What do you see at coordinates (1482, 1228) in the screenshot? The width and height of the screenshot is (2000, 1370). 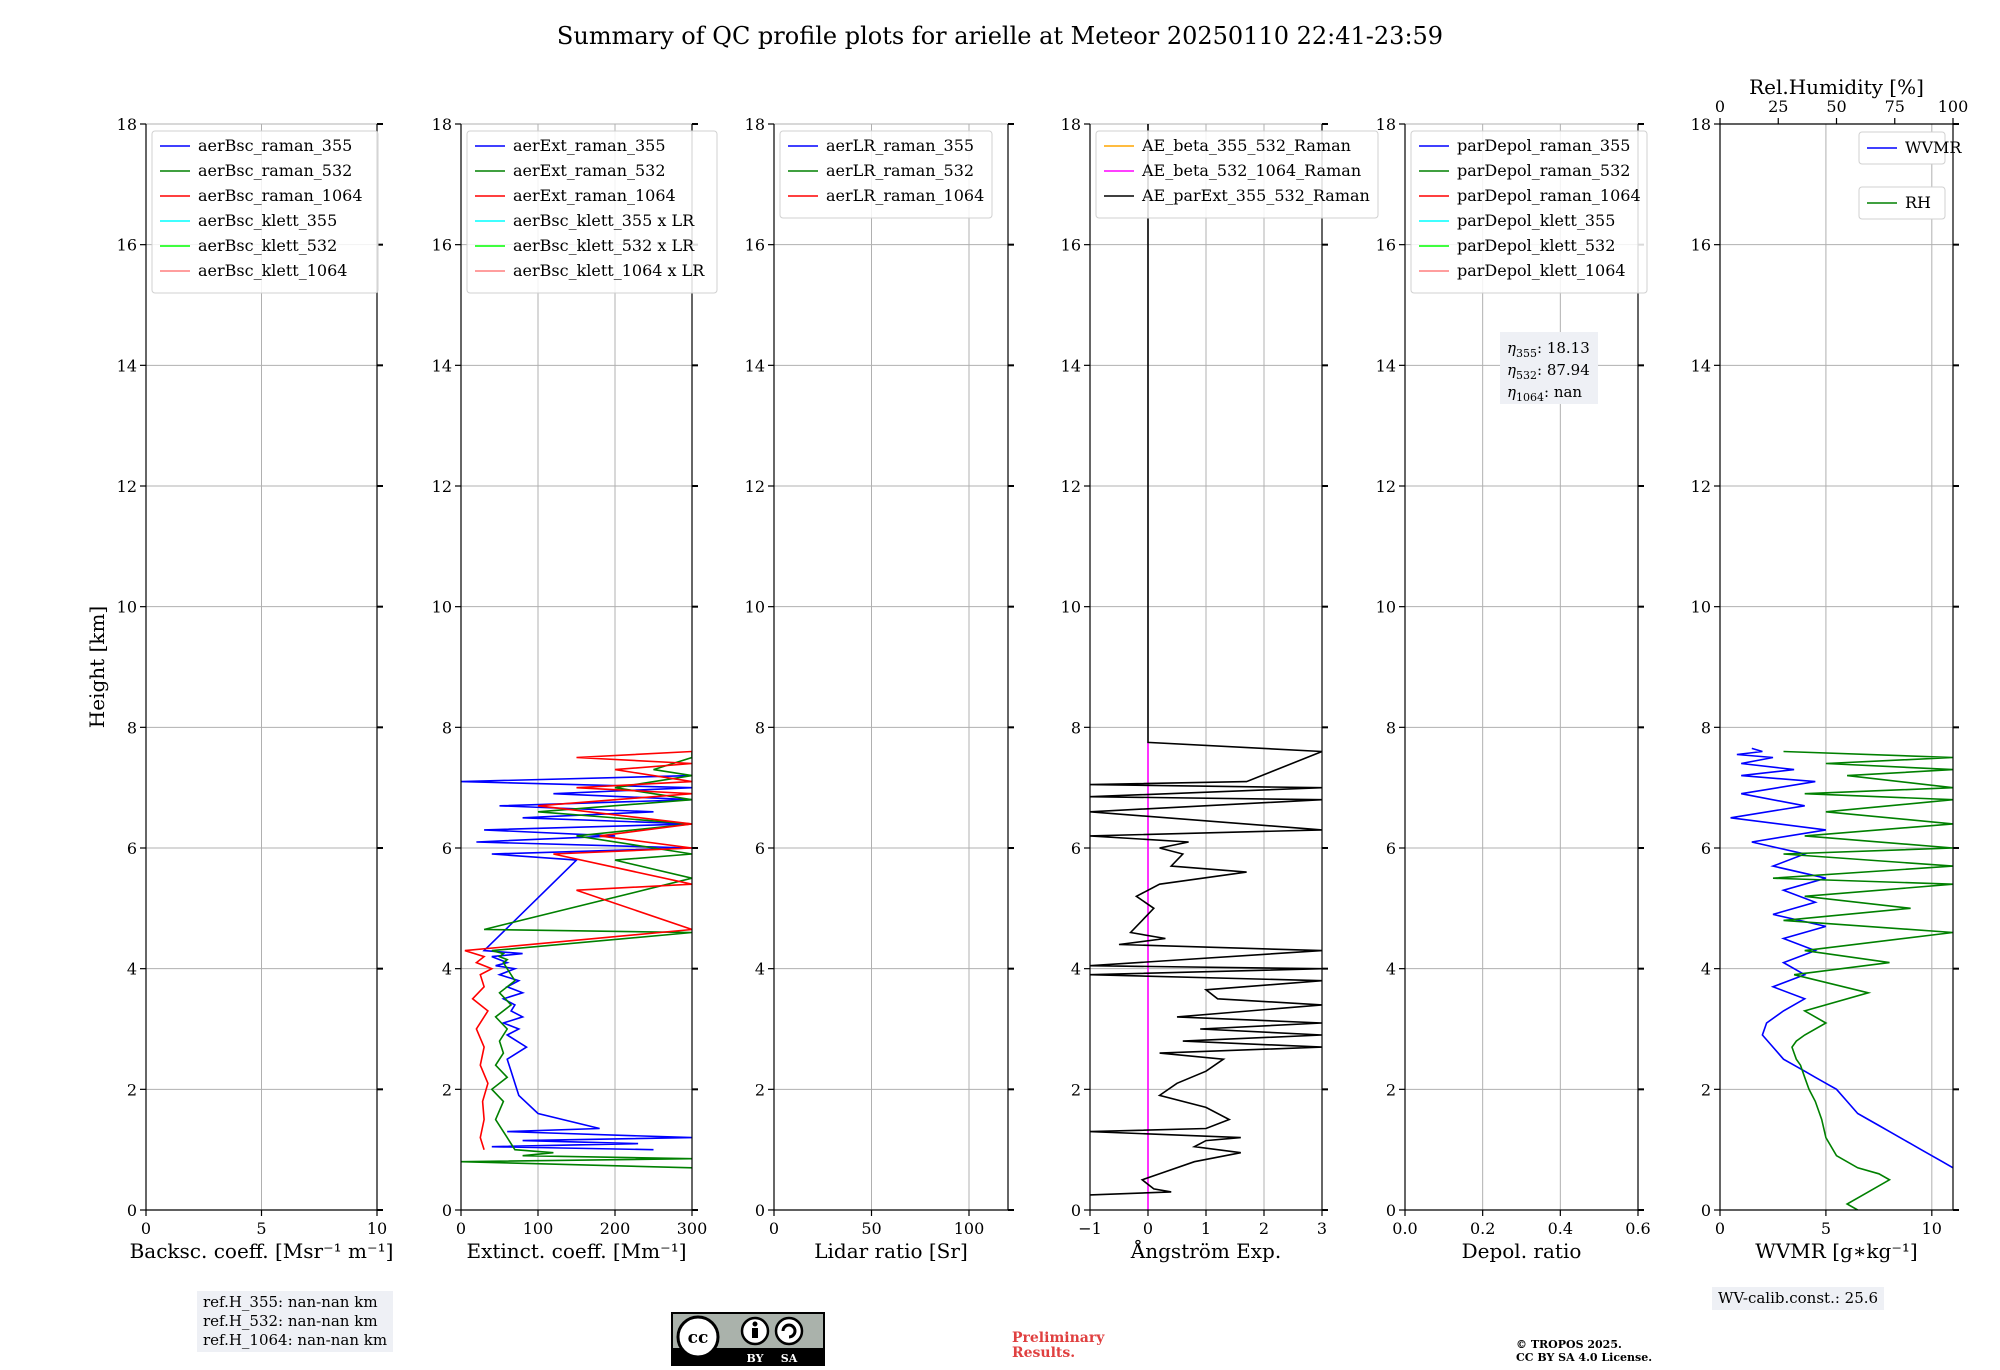 I see `x-tick-label: 0.2` at bounding box center [1482, 1228].